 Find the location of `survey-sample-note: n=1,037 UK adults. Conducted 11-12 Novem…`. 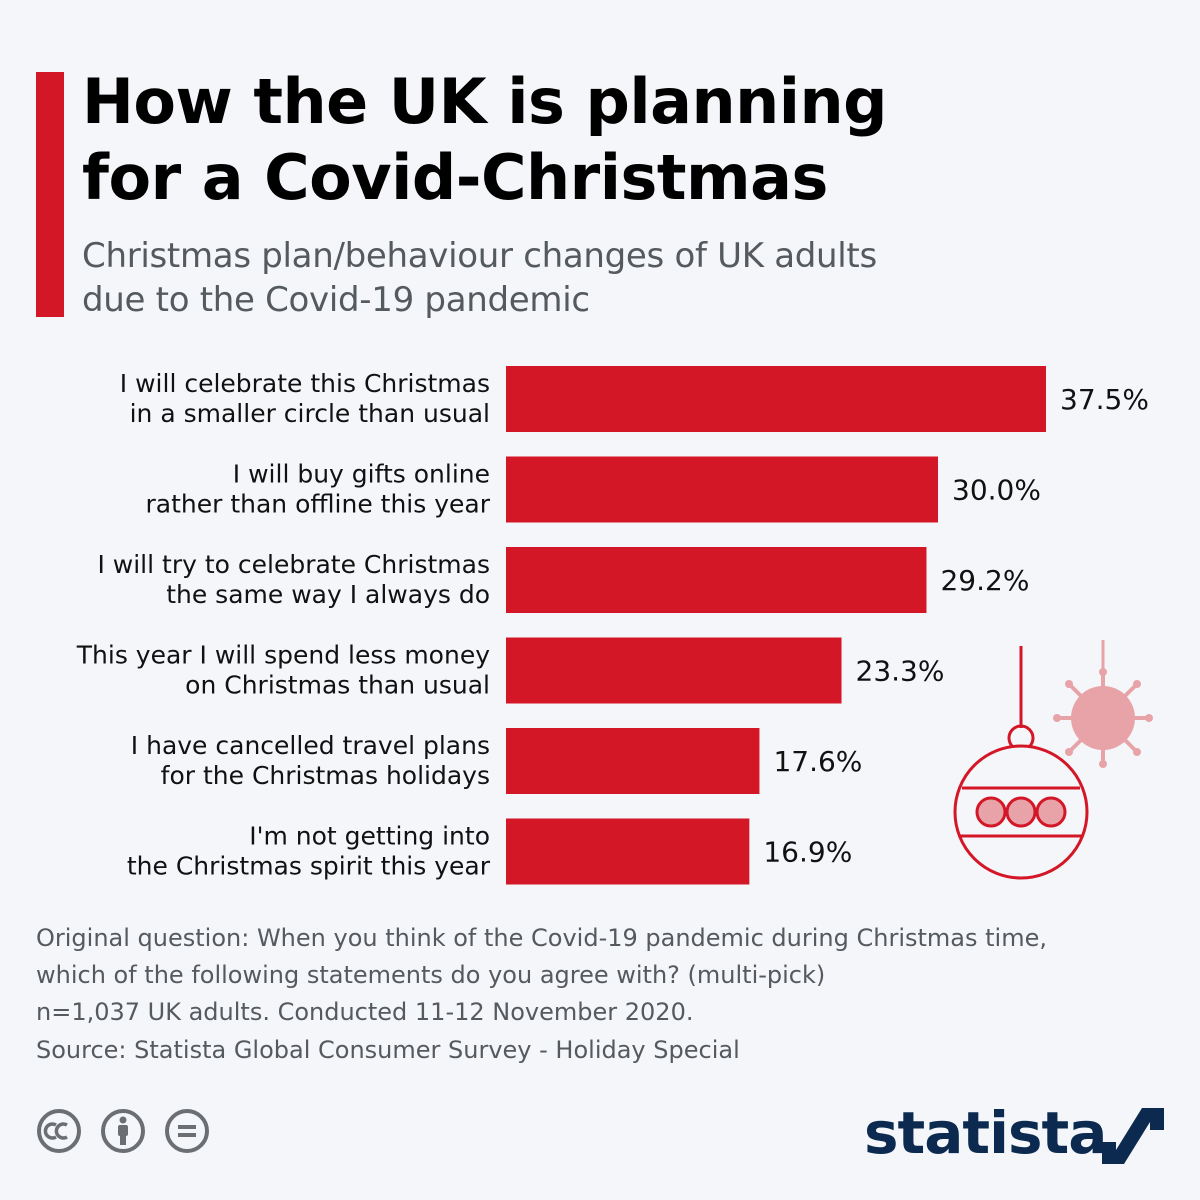

survey-sample-note: n=1,037 UK adults. Conducted 11-12 Novem… is located at coordinates (365, 1012).